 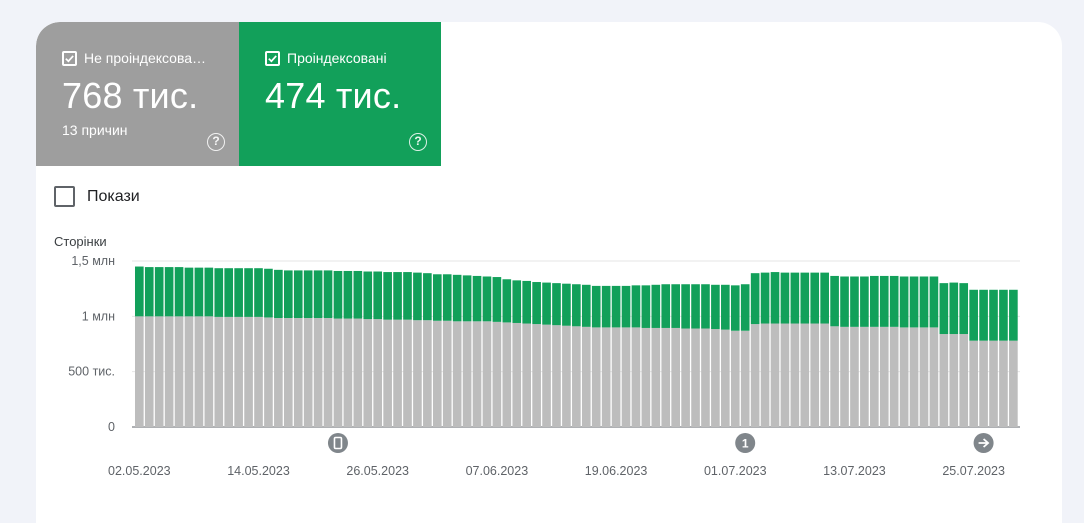 I want to click on indexed-tile: Проіндексовані 474 тис. ?, so click(x=340, y=94).